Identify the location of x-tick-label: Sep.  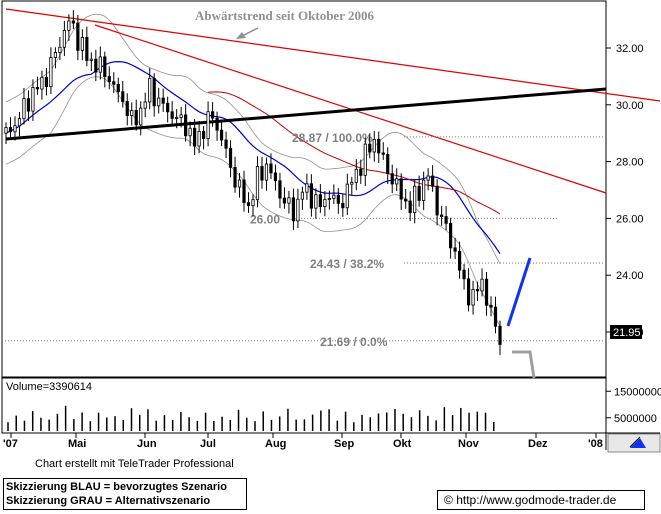
(344, 444).